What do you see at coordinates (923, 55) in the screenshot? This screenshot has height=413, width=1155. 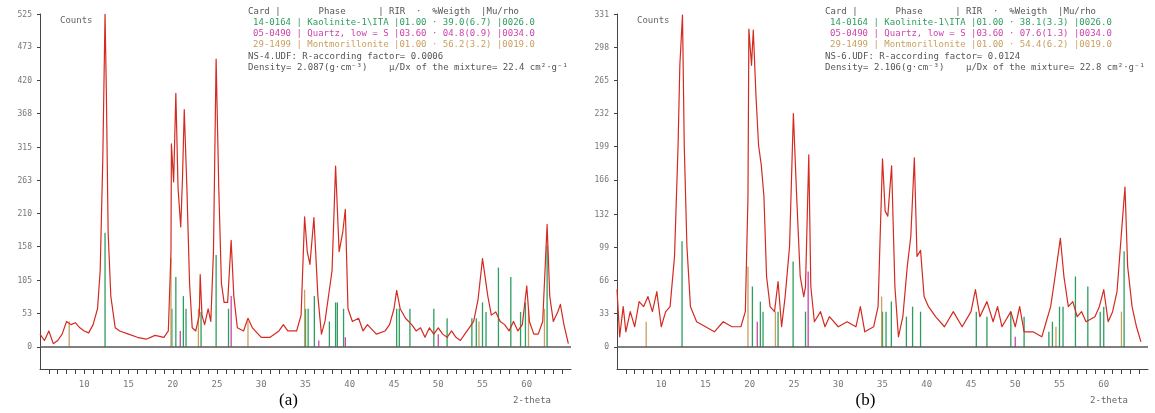 I see `annotation: NS-6.UDF: R-according factor= 0.0124` at bounding box center [923, 55].